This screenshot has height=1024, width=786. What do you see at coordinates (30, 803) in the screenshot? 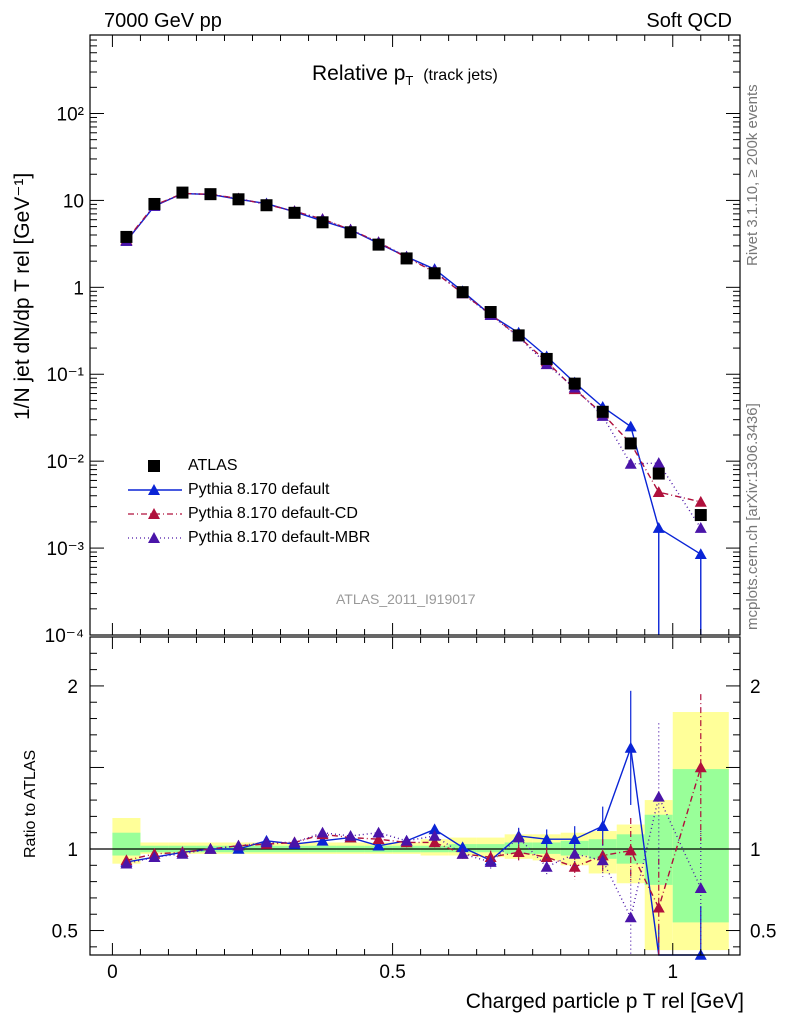
I see `y-axis-label-bottom: Ratio to ATLAS` at bounding box center [30, 803].